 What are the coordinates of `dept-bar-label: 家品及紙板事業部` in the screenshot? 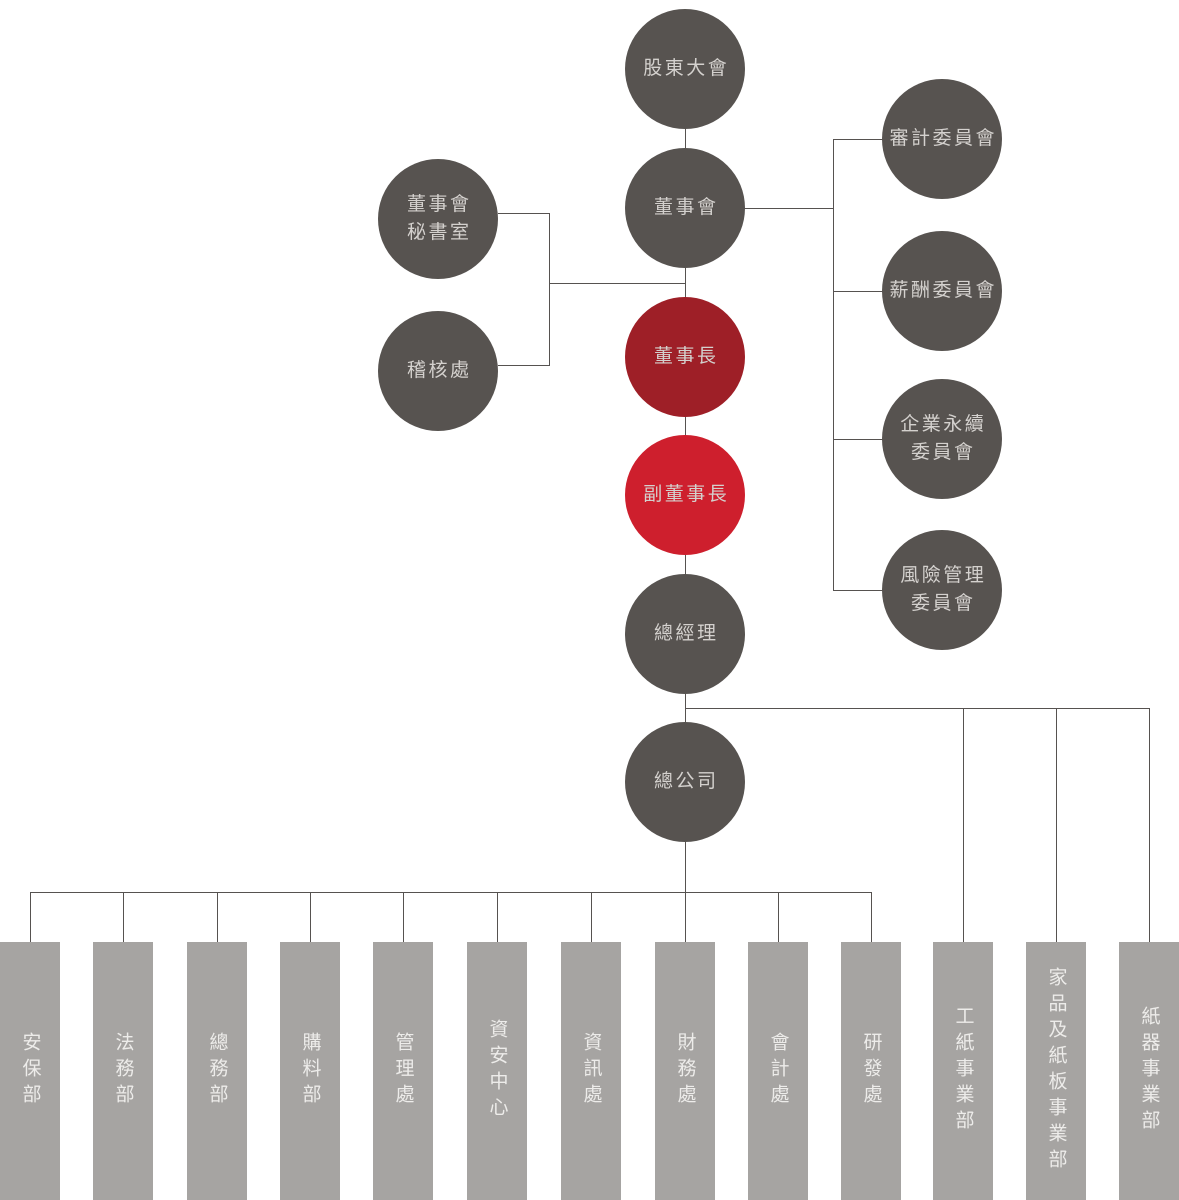 It's located at (1056, 1071).